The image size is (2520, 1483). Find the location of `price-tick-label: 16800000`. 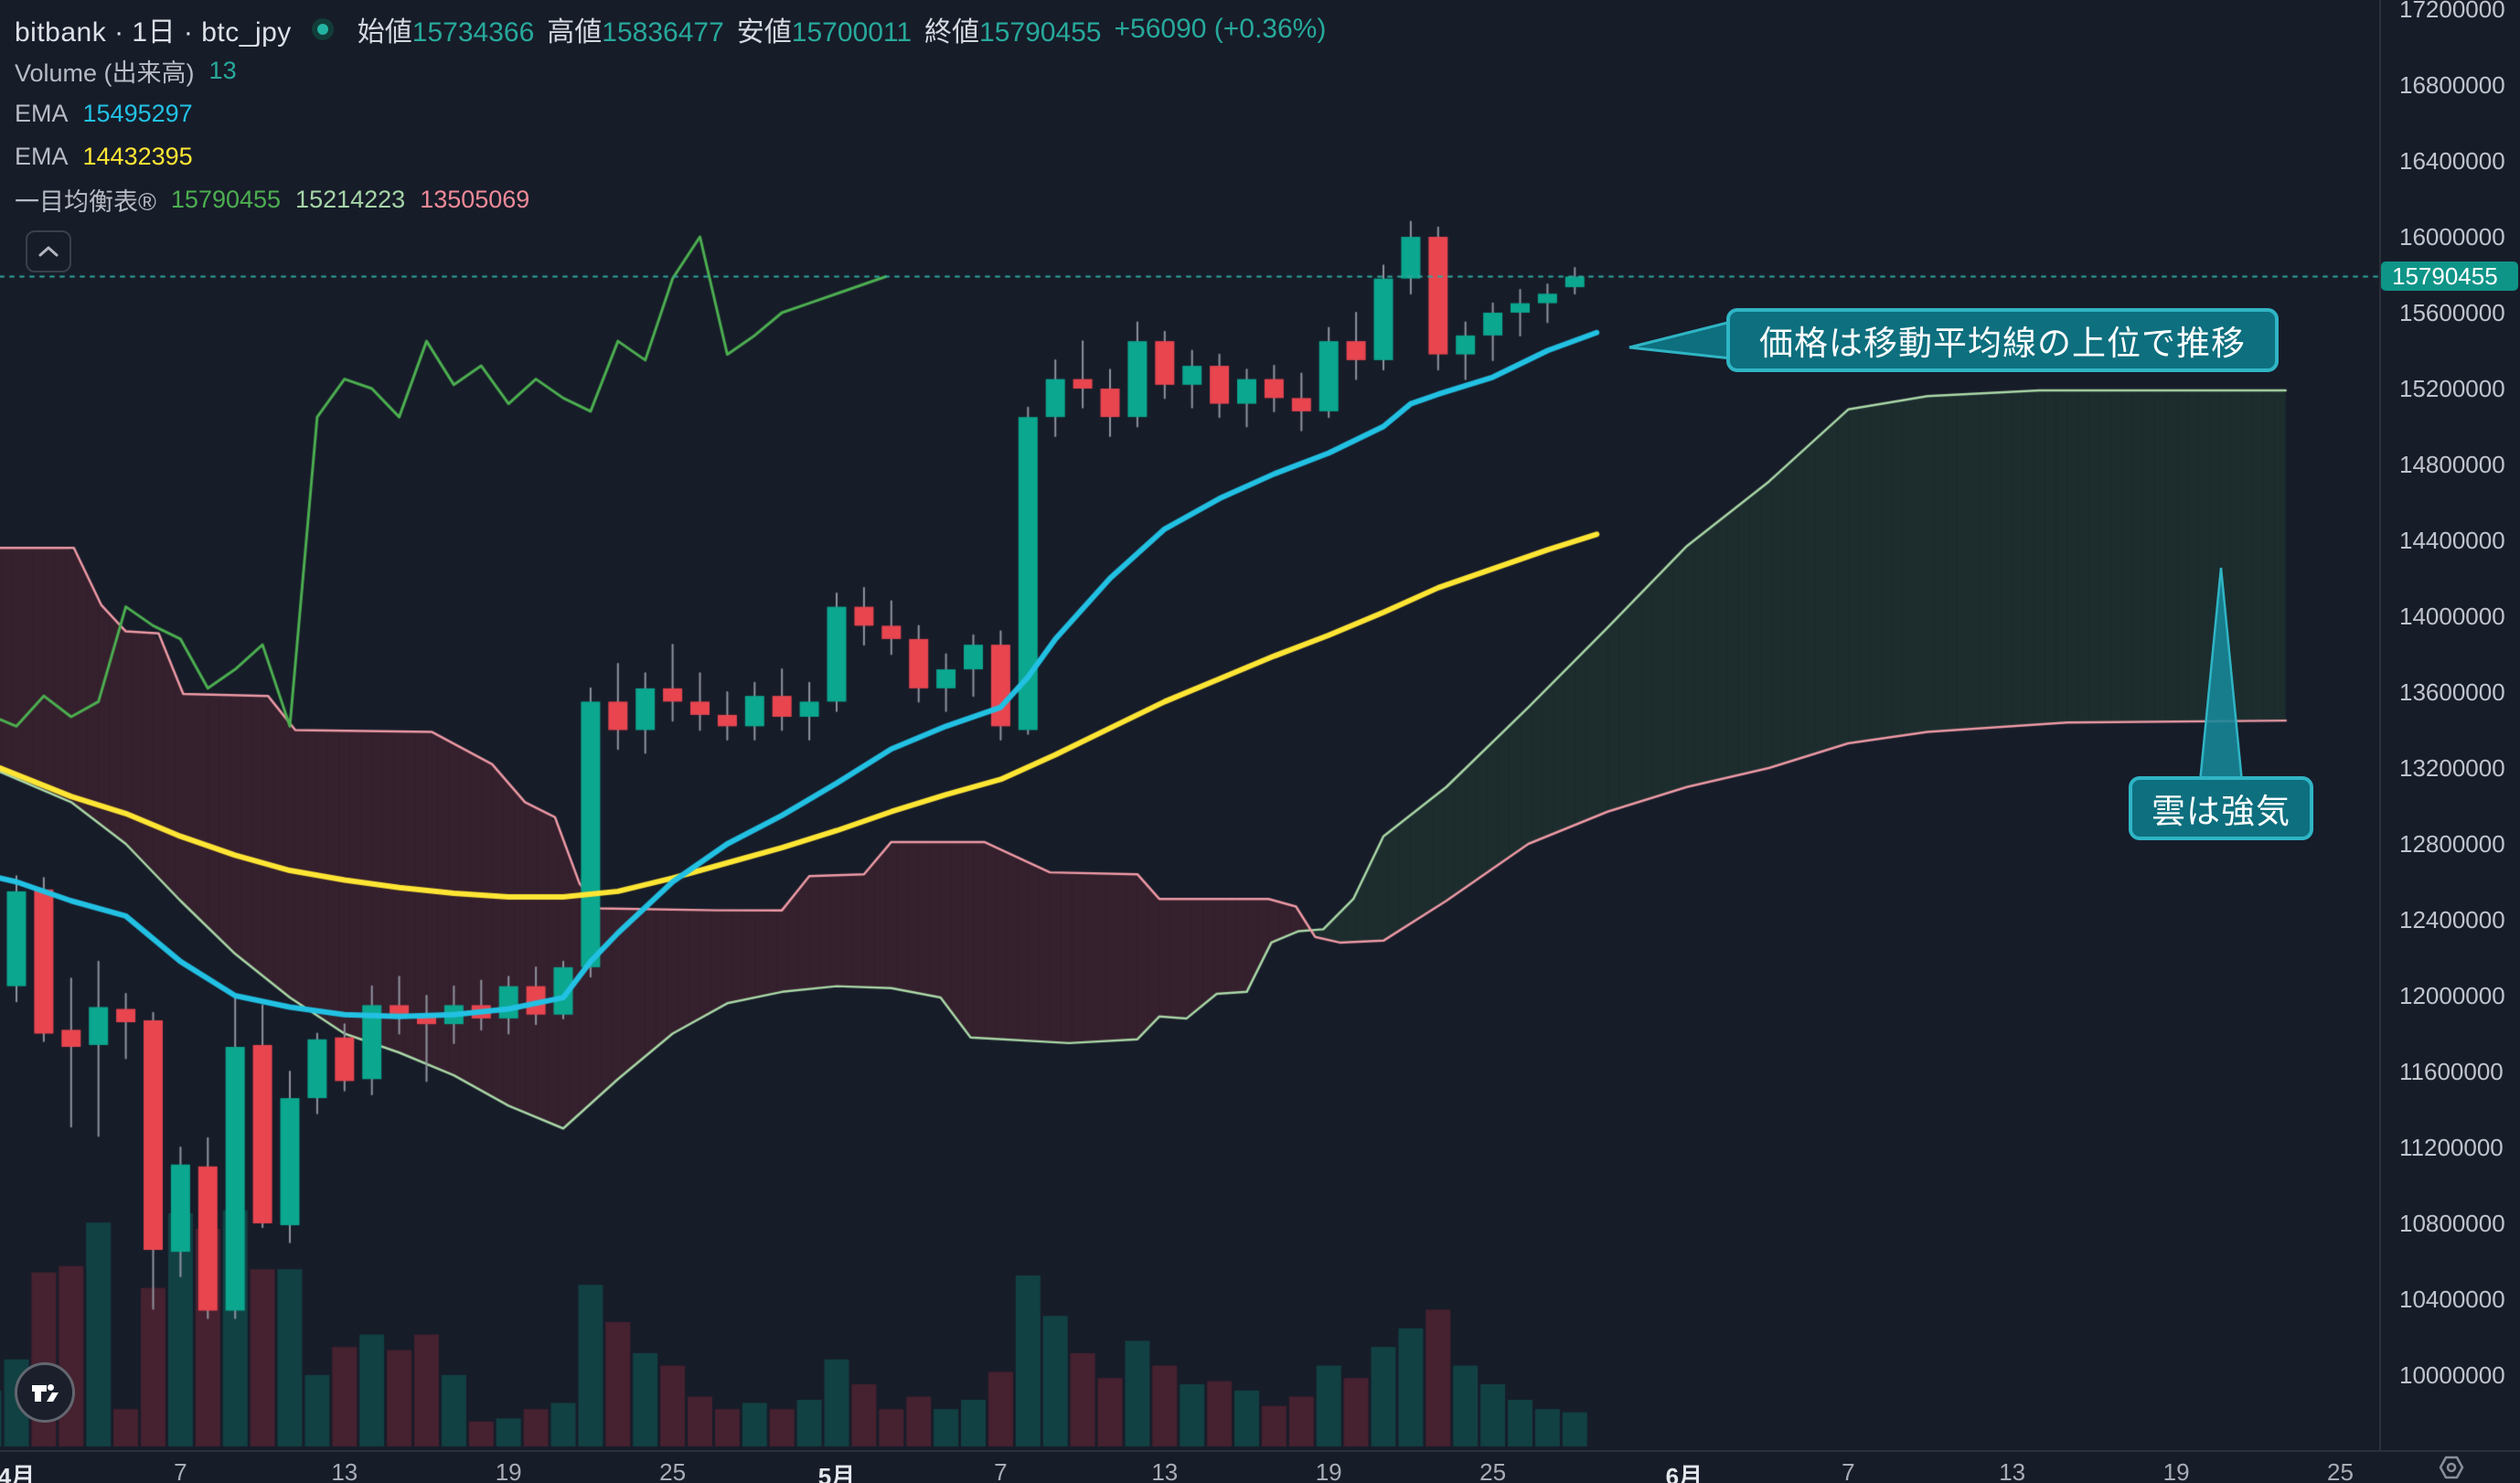

price-tick-label: 16800000 is located at coordinates (2452, 85).